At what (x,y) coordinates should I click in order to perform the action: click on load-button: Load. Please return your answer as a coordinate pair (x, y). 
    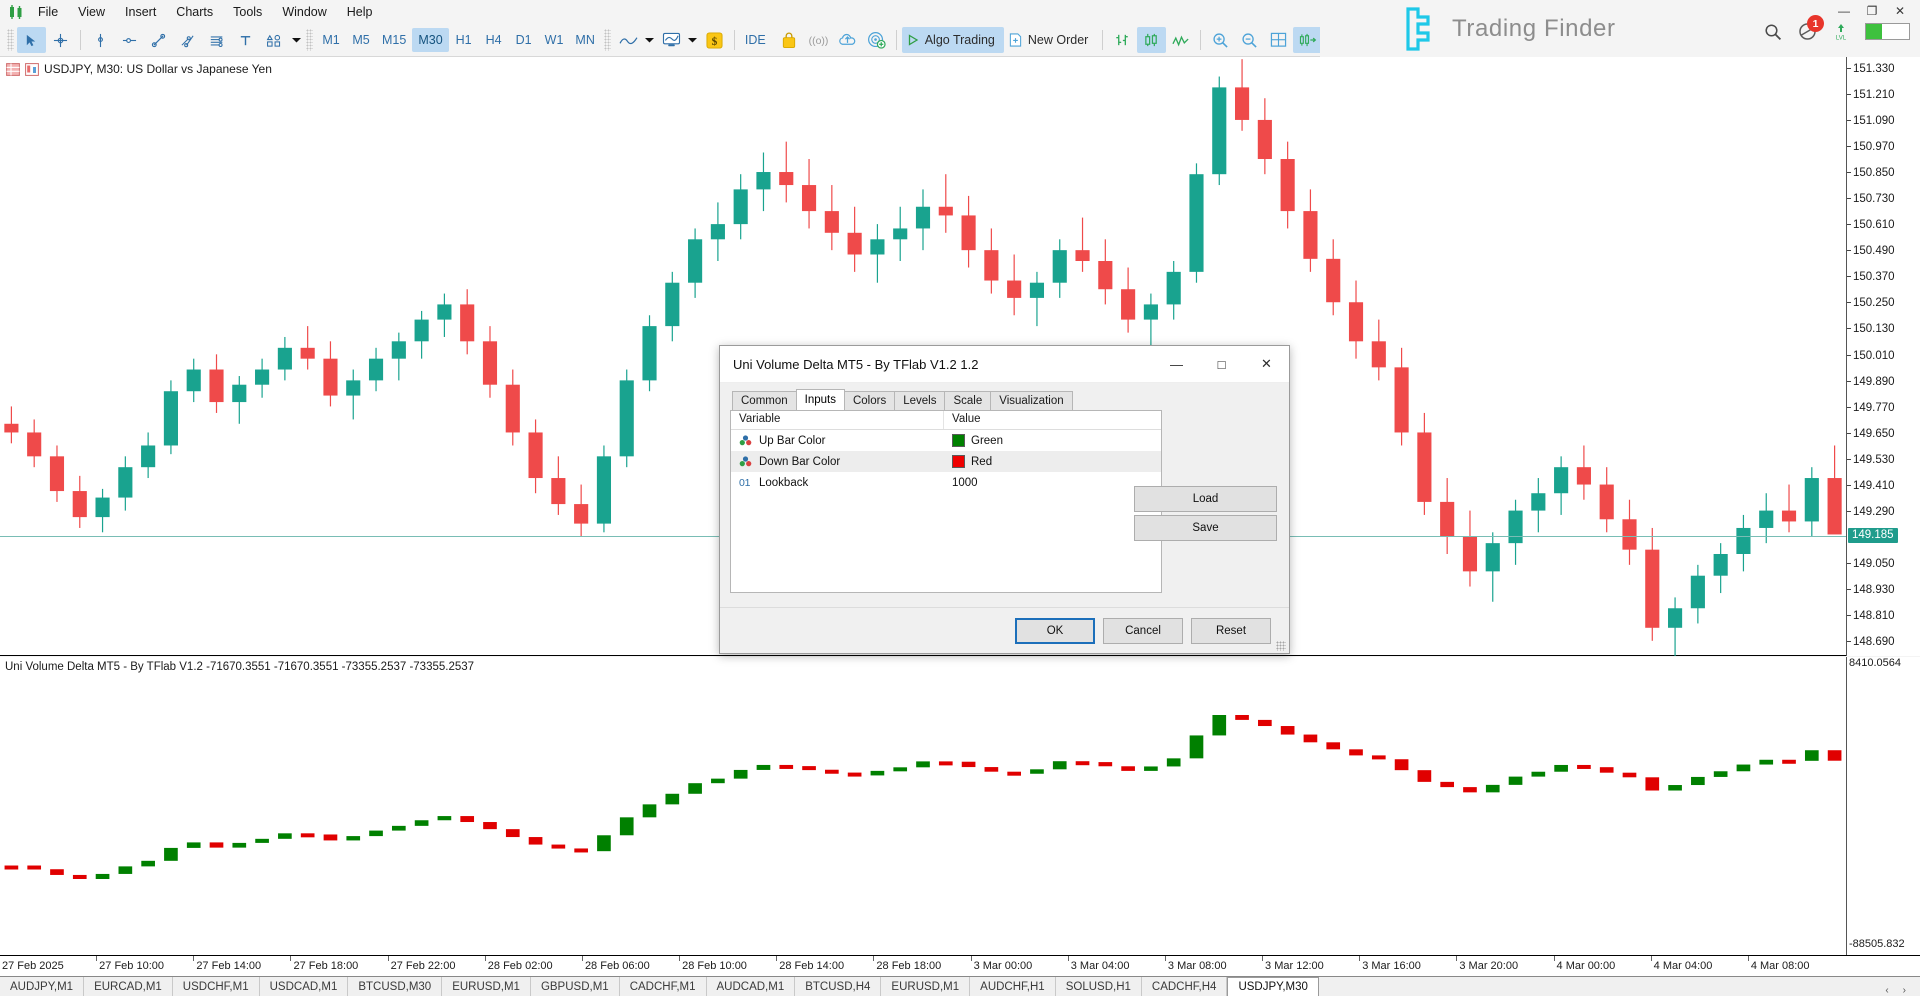
    Looking at the image, I should click on (1205, 499).